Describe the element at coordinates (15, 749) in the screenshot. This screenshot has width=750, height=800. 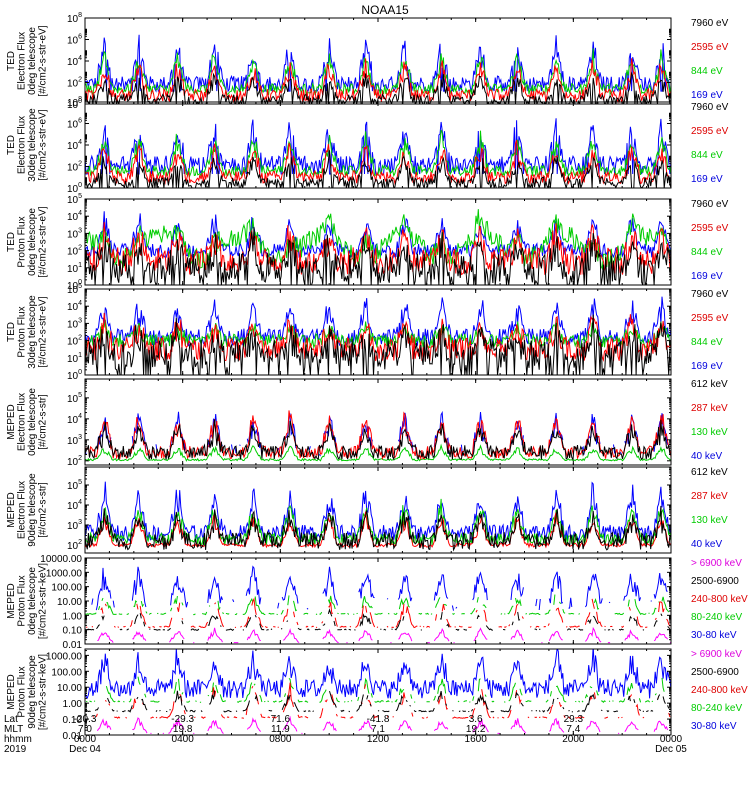
I see `x-row-label: 2019` at that location.